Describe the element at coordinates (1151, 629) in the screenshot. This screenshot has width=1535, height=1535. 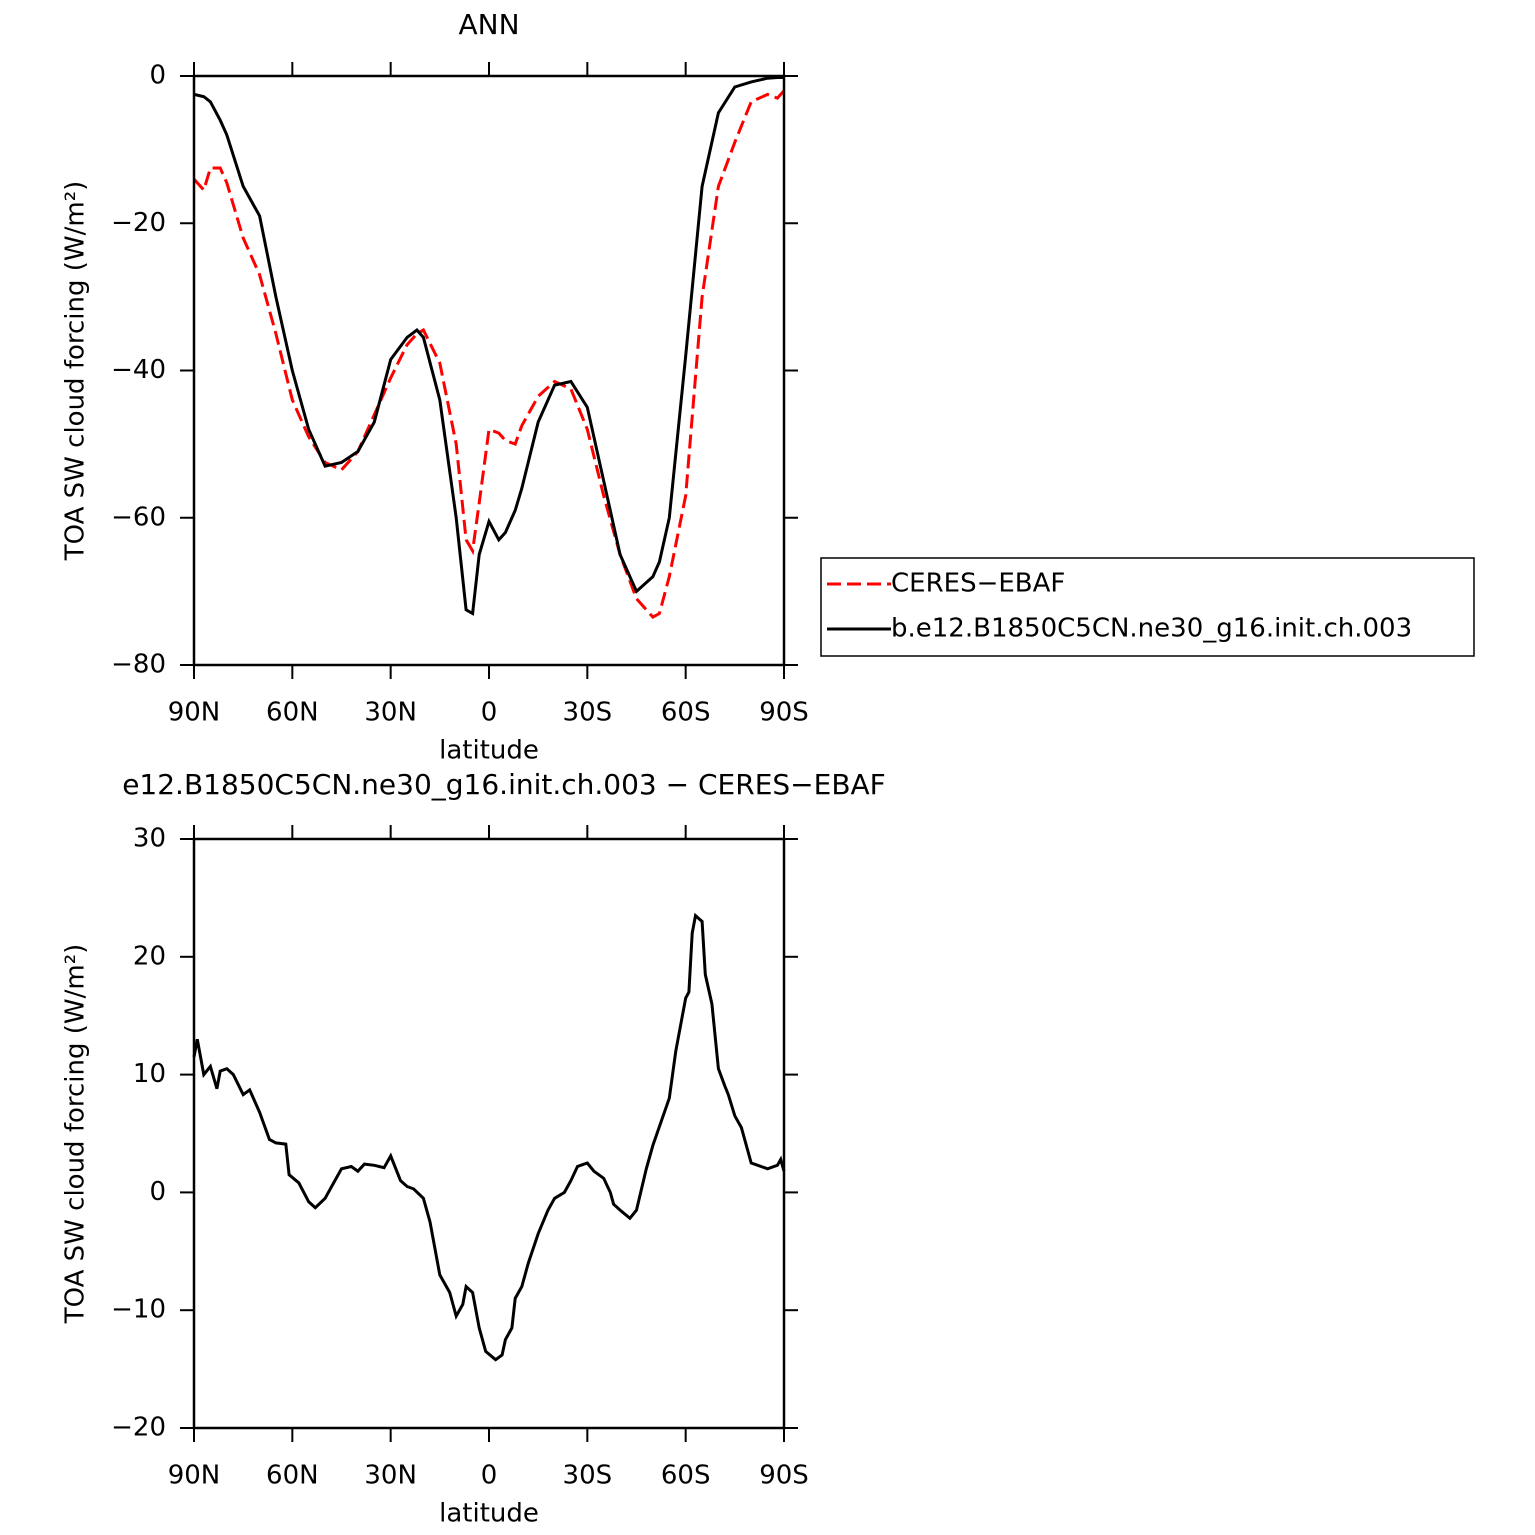
I see `legend-label: b.e12.B1850C5CN.ne30_g16.init.ch.003` at that location.